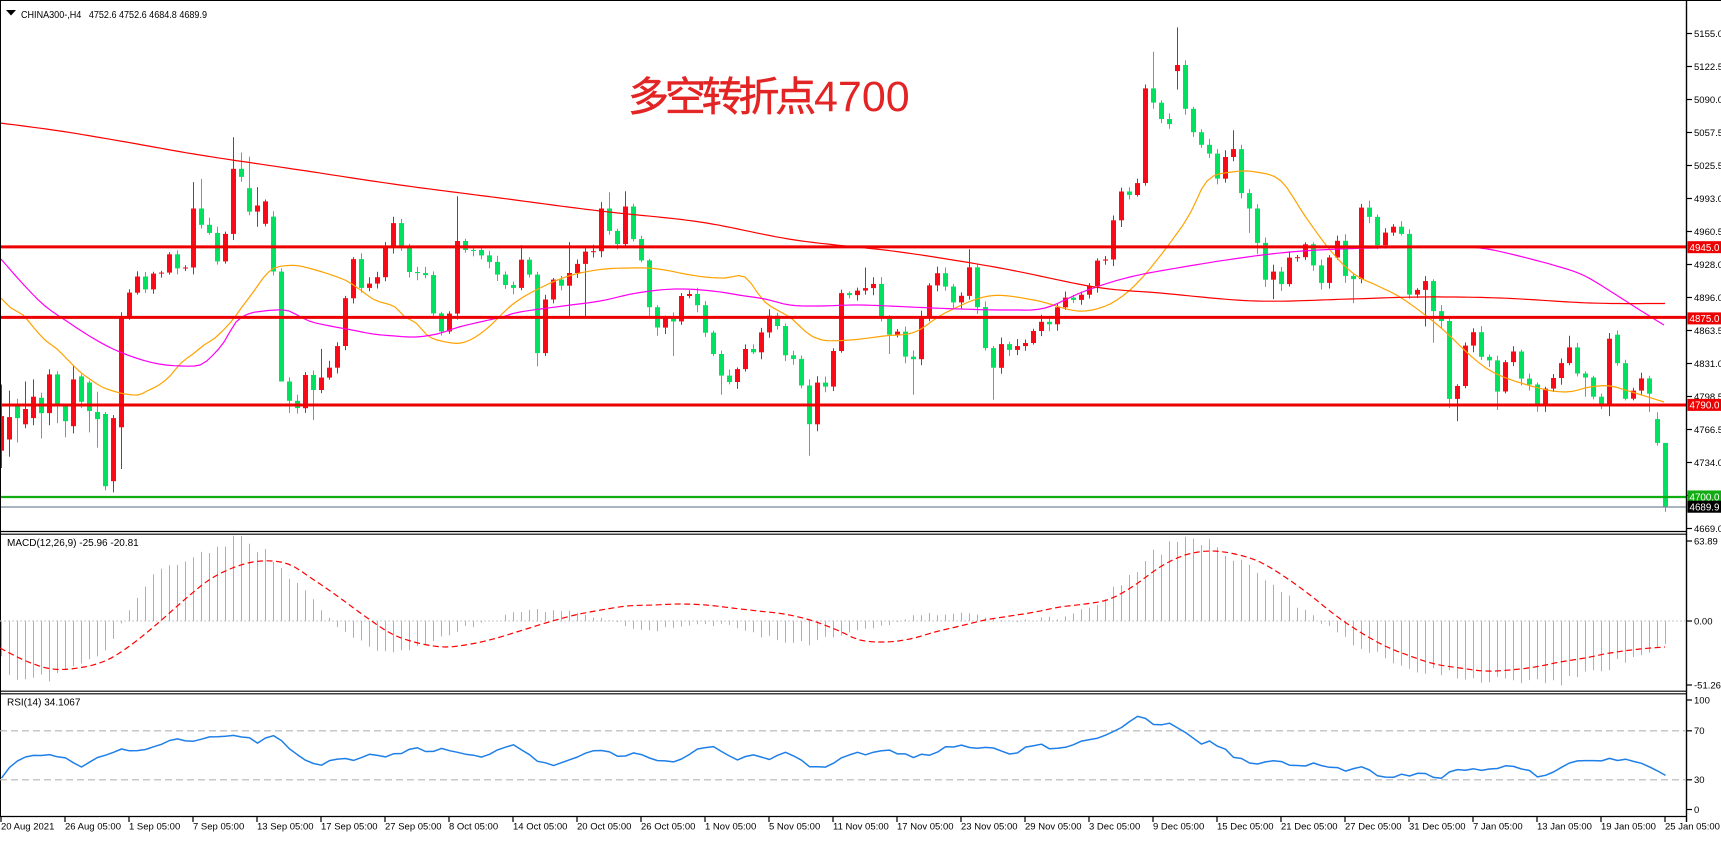 Image resolution: width=1721 pixels, height=843 pixels. What do you see at coordinates (1707, 529) in the screenshot?
I see `svg-text: 4669.0` at bounding box center [1707, 529].